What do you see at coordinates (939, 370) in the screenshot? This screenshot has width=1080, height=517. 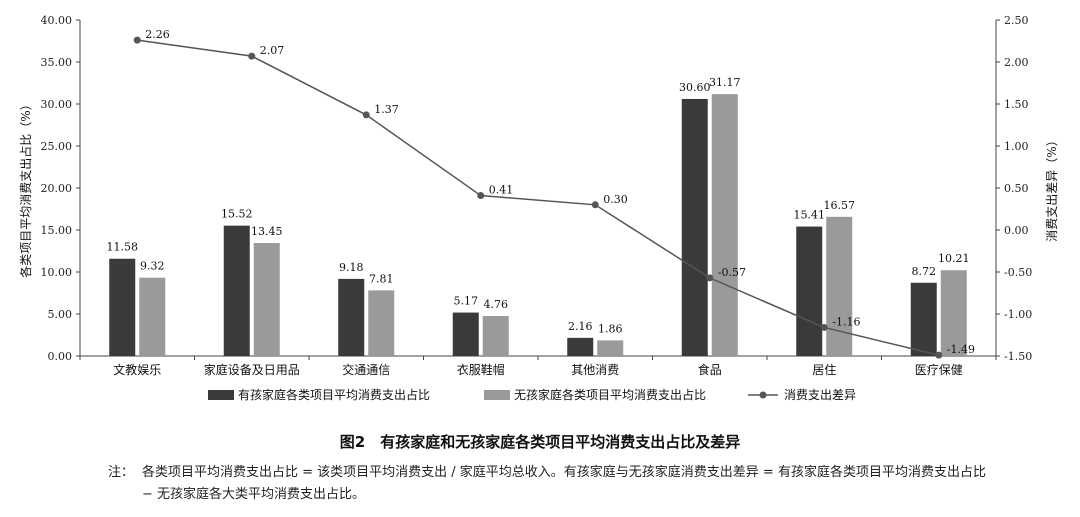 I see `x-tick-label: 医疗保健` at bounding box center [939, 370].